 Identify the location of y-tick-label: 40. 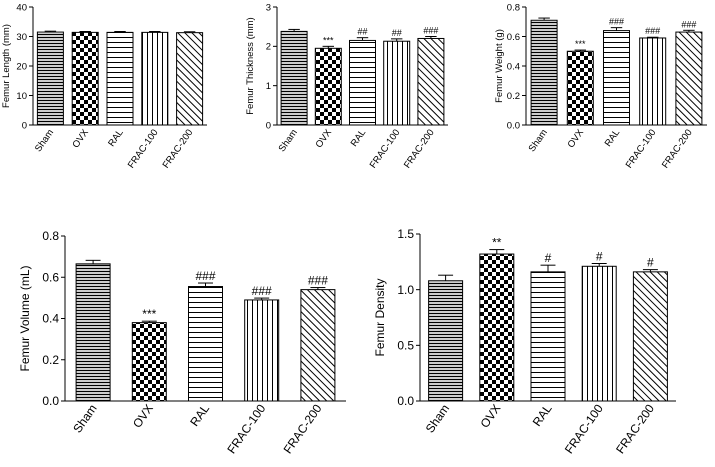
(21, 7).